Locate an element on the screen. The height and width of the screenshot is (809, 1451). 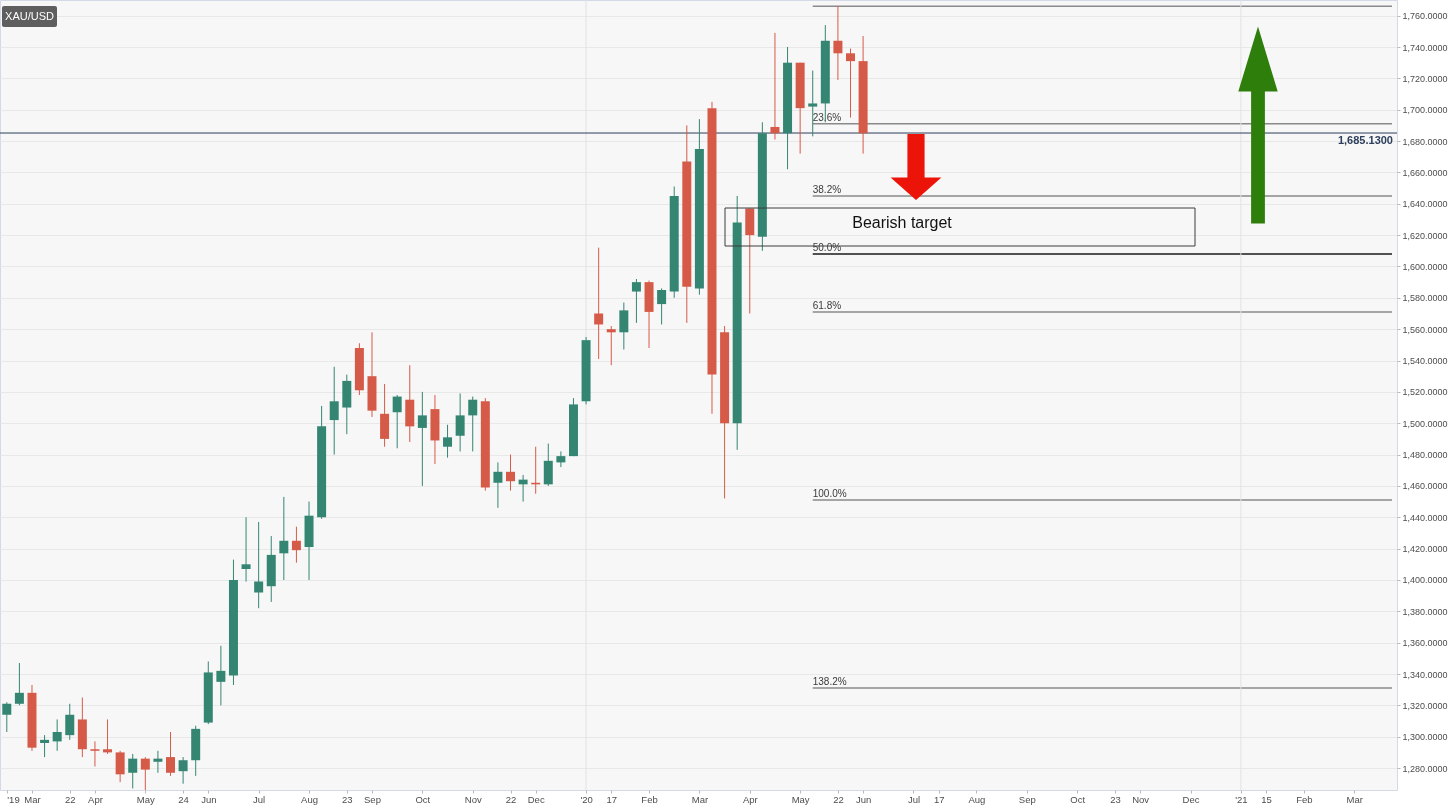
y-tick-label: 1,380.0000 is located at coordinates (1425, 611).